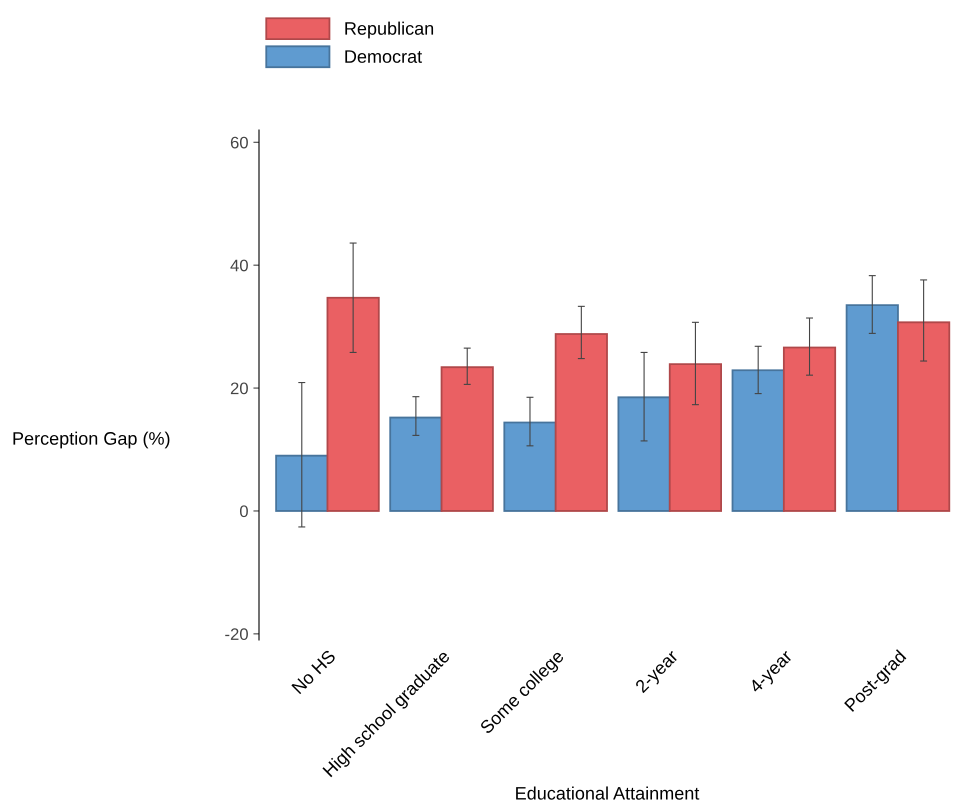 This screenshot has width=960, height=801. What do you see at coordinates (239, 388) in the screenshot?
I see `y-tick-label: 20` at bounding box center [239, 388].